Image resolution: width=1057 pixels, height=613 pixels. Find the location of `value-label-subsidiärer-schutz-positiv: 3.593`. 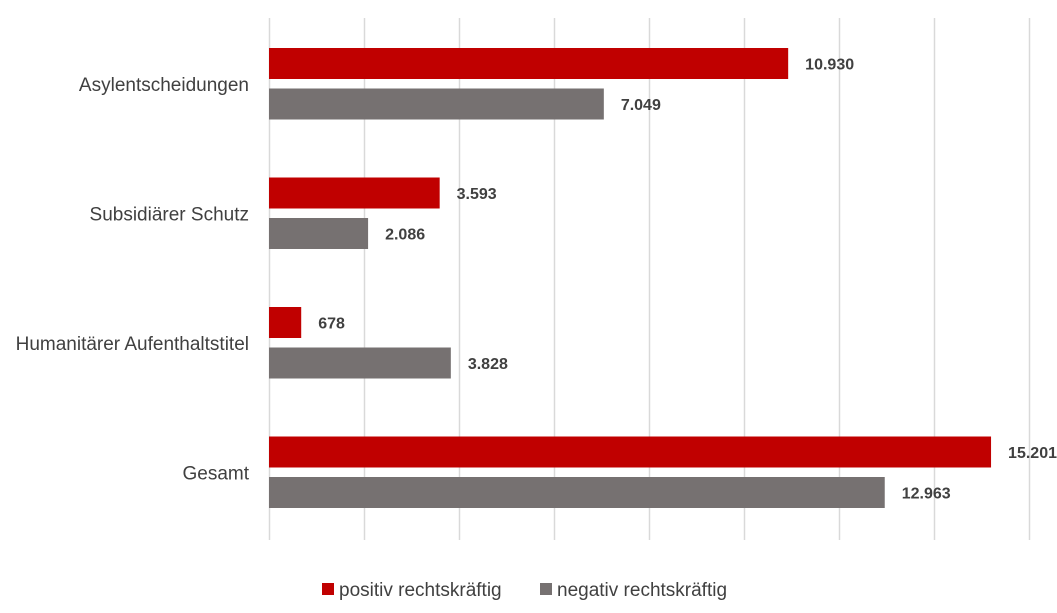

value-label-subsidiärer-schutz-positiv: 3.593 is located at coordinates (477, 194).